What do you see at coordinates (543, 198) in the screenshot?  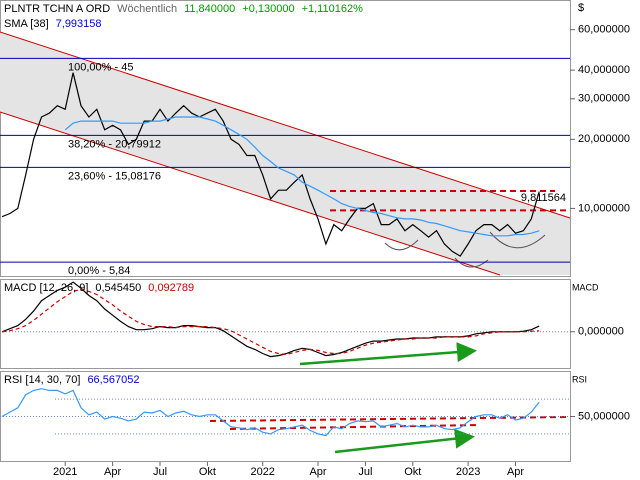 I see `annotation-label: 9,811564` at bounding box center [543, 198].